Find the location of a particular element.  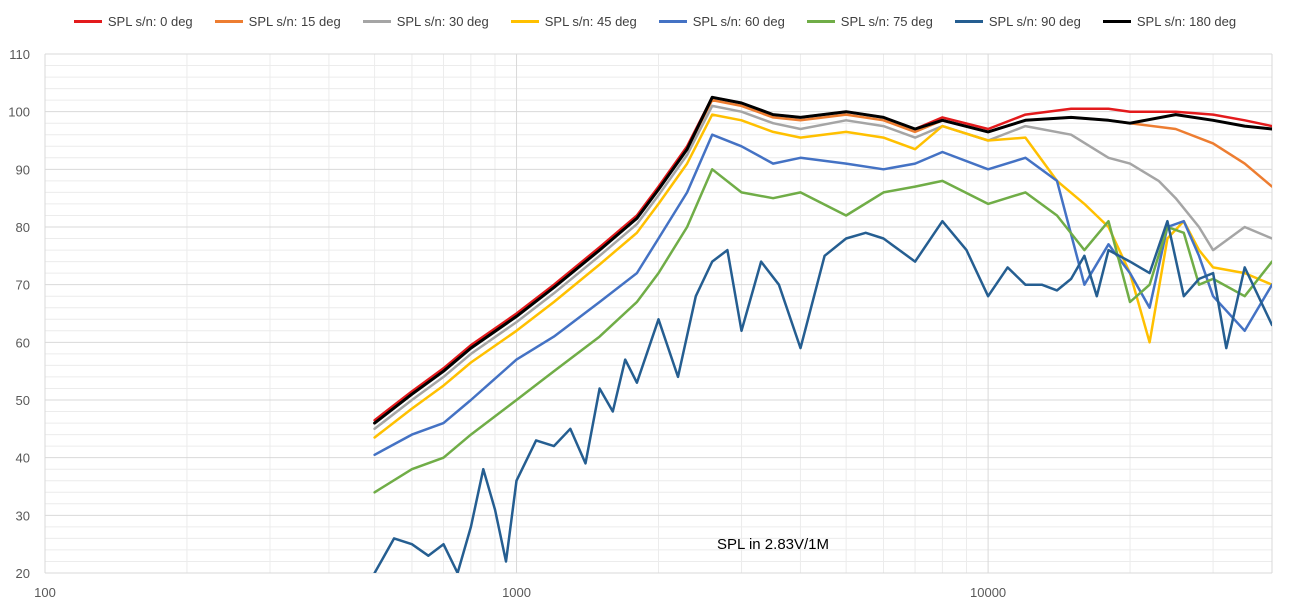

legend-label: SPL s/n: 60 deg is located at coordinates (738, 21).